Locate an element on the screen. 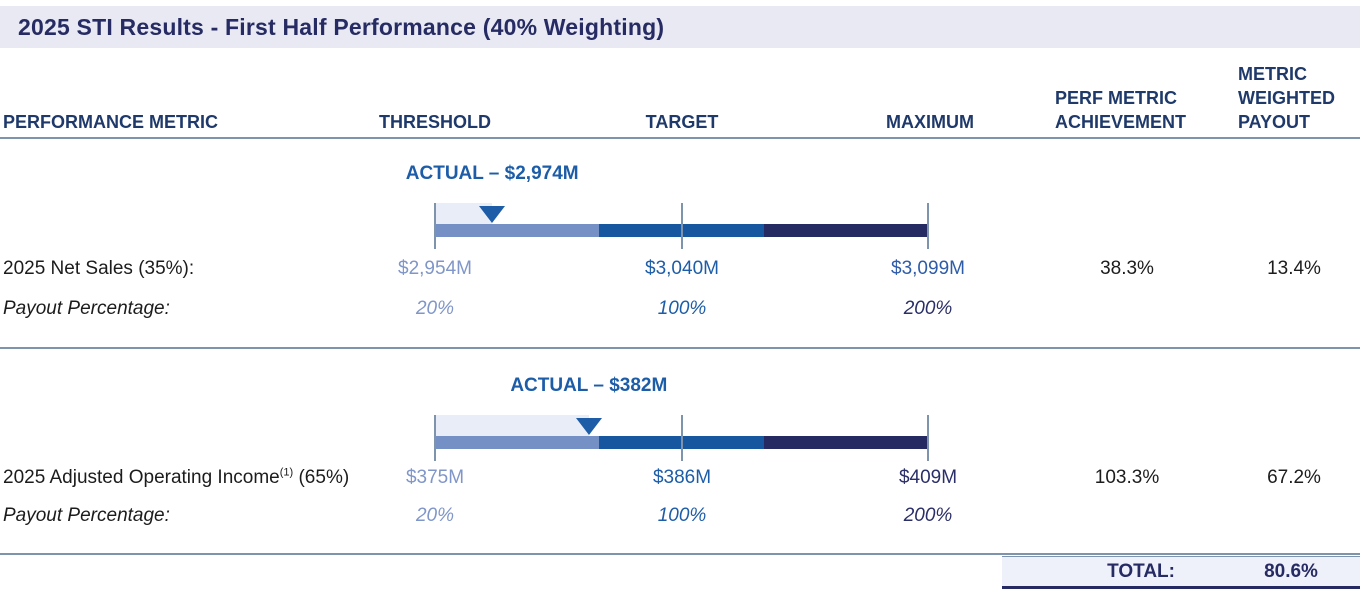  total-row: TOTAL: 80.6% is located at coordinates (1181, 572).